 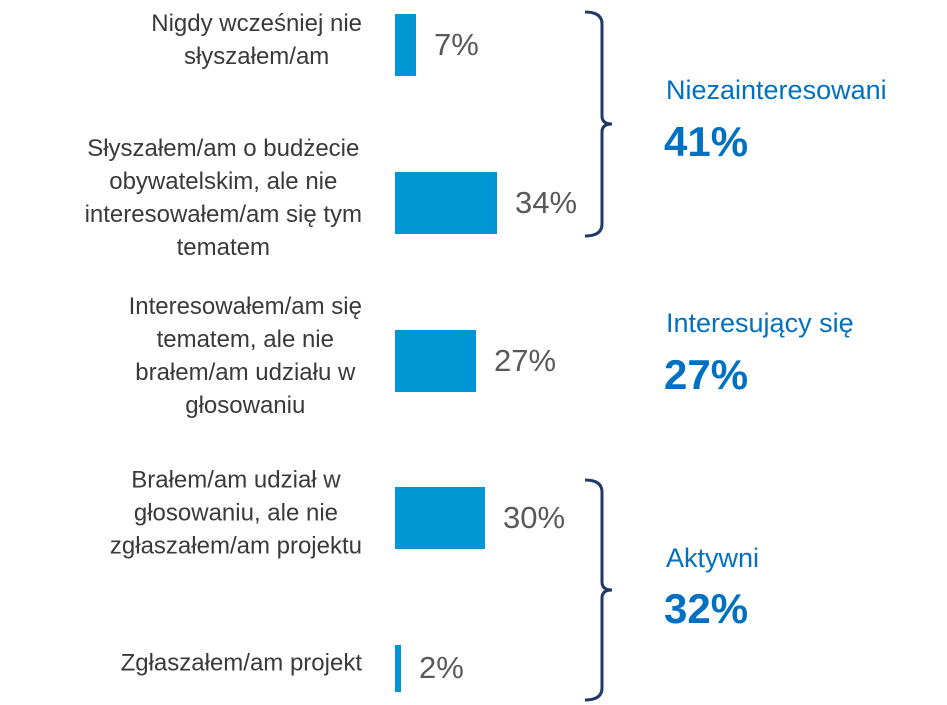 What do you see at coordinates (525, 360) in the screenshot?
I see `value-label: 27%` at bounding box center [525, 360].